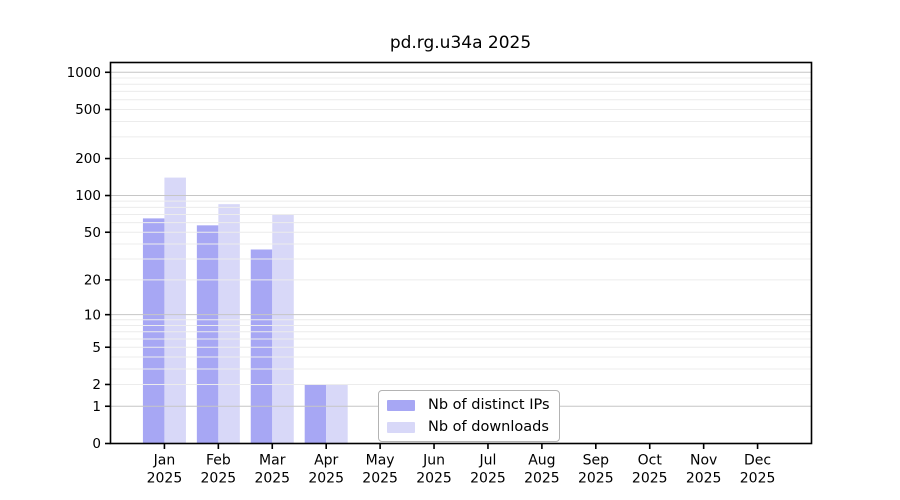 This screenshot has width=900, height=500. What do you see at coordinates (96, 407) in the screenshot?
I see `y-tick-label: 1` at bounding box center [96, 407].